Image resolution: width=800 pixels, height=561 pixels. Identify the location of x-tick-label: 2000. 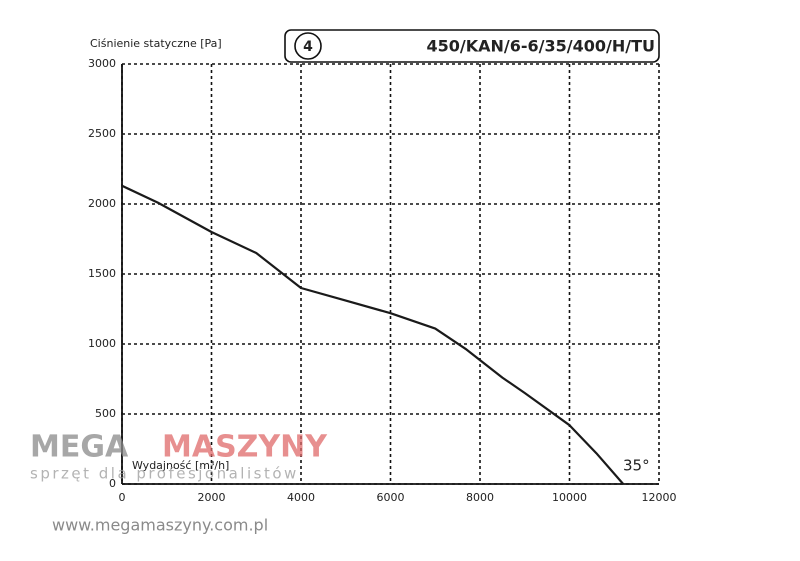
(212, 497).